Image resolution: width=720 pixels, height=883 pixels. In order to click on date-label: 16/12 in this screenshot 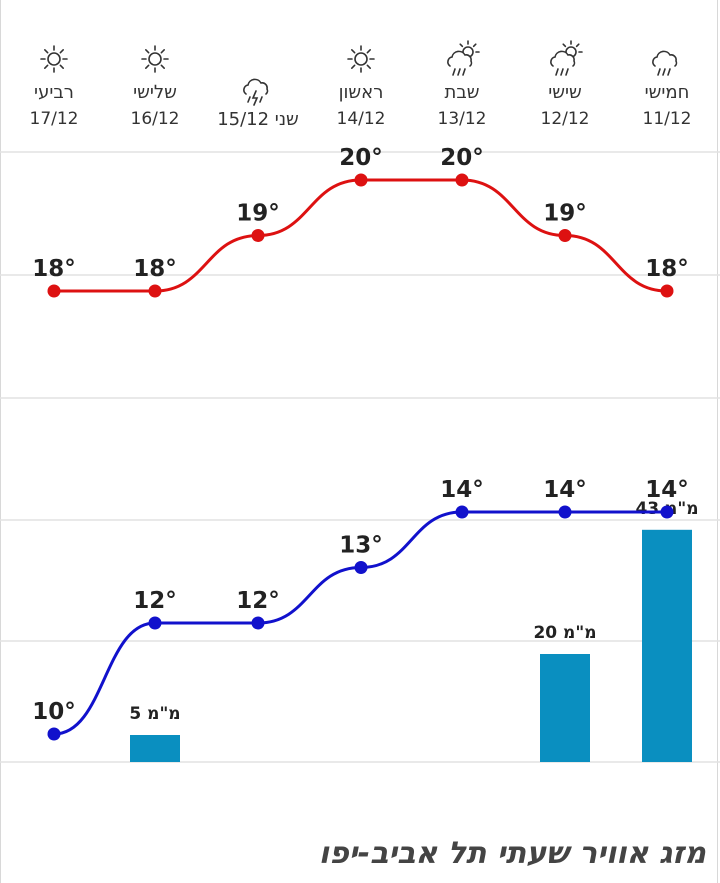, I will do `click(155, 119)`.